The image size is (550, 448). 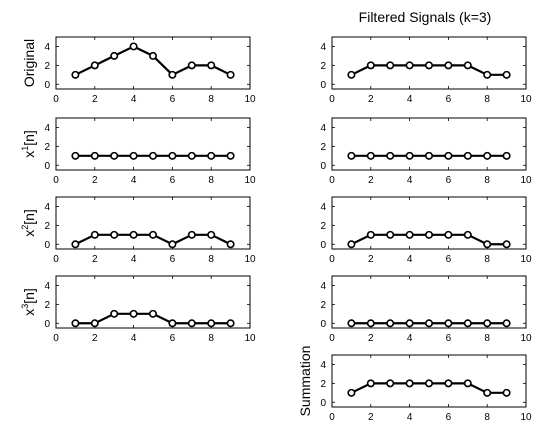 I want to click on panel-right-5: 0 2 4 6 8 10 0 2 4 Summation, so click(x=414, y=384).